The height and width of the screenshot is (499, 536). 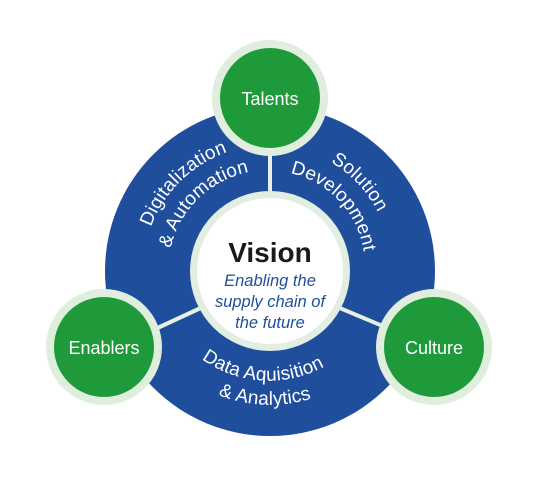 I want to click on node-culture-label: Culture, so click(x=434, y=348).